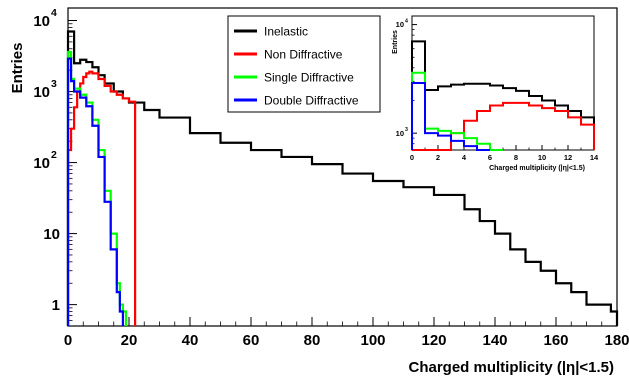 The image size is (629, 379). What do you see at coordinates (309, 78) in the screenshot?
I see `legend-label-single-diffractive: Single Diffractive` at bounding box center [309, 78].